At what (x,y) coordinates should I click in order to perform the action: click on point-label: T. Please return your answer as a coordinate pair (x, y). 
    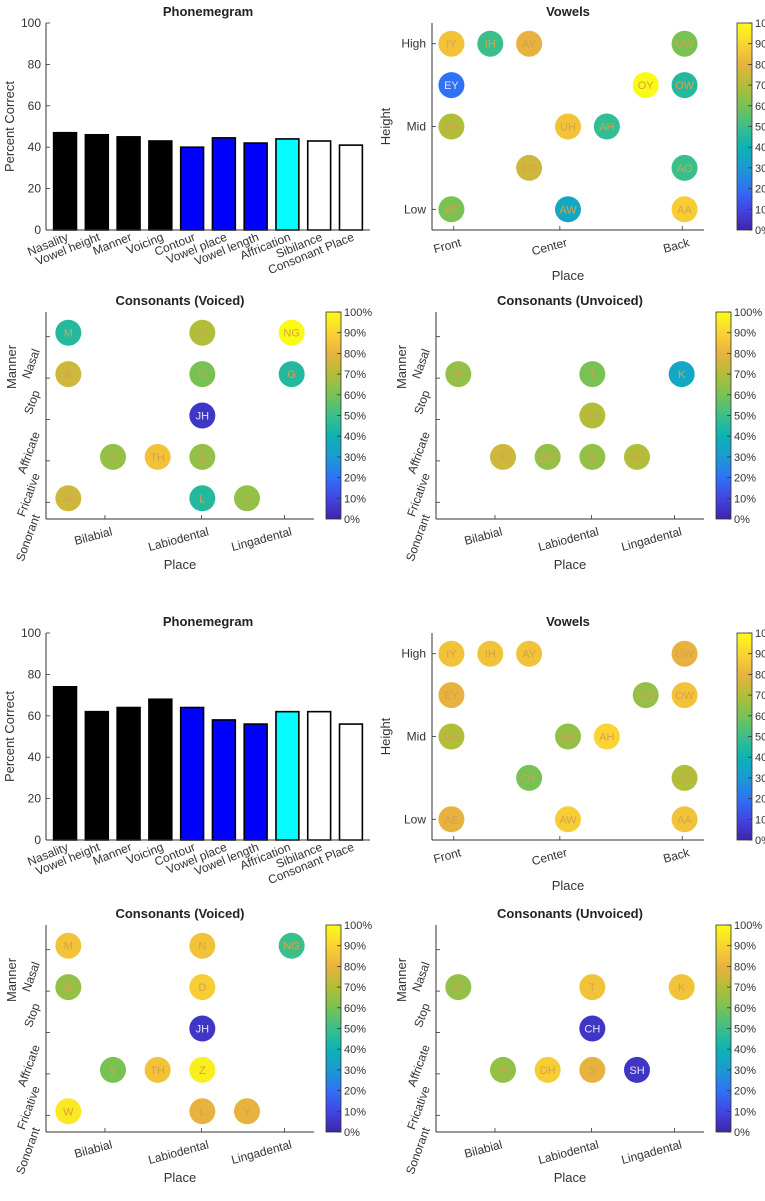
    Looking at the image, I should click on (592, 375).